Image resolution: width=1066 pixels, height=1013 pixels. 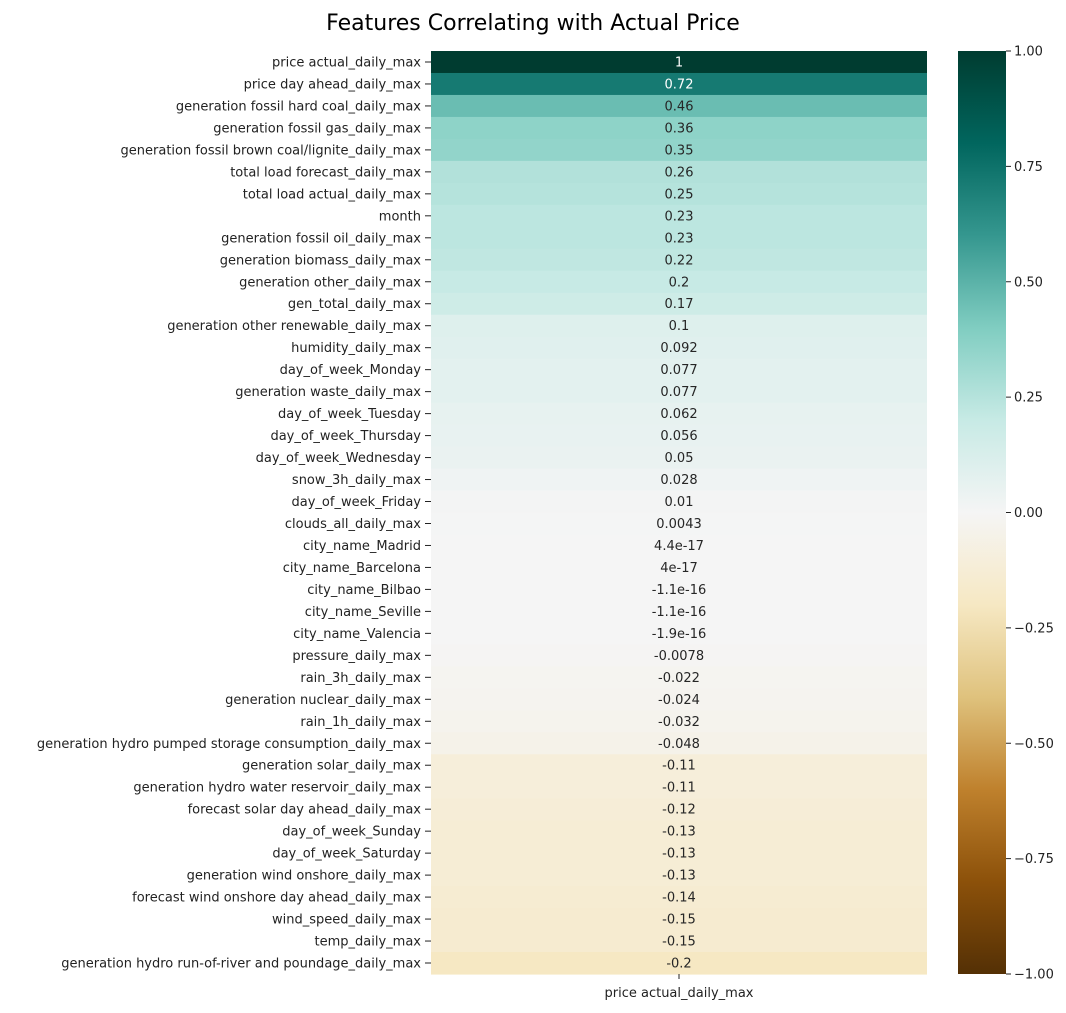 I want to click on row-label: generation fossil oil_daily_max, so click(x=321, y=238).